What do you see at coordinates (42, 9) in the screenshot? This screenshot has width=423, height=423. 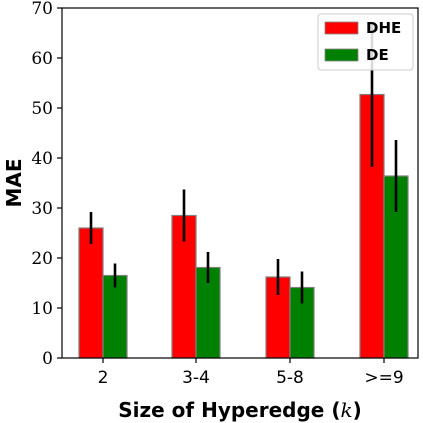 I see `y-tick-label-70: 70` at bounding box center [42, 9].